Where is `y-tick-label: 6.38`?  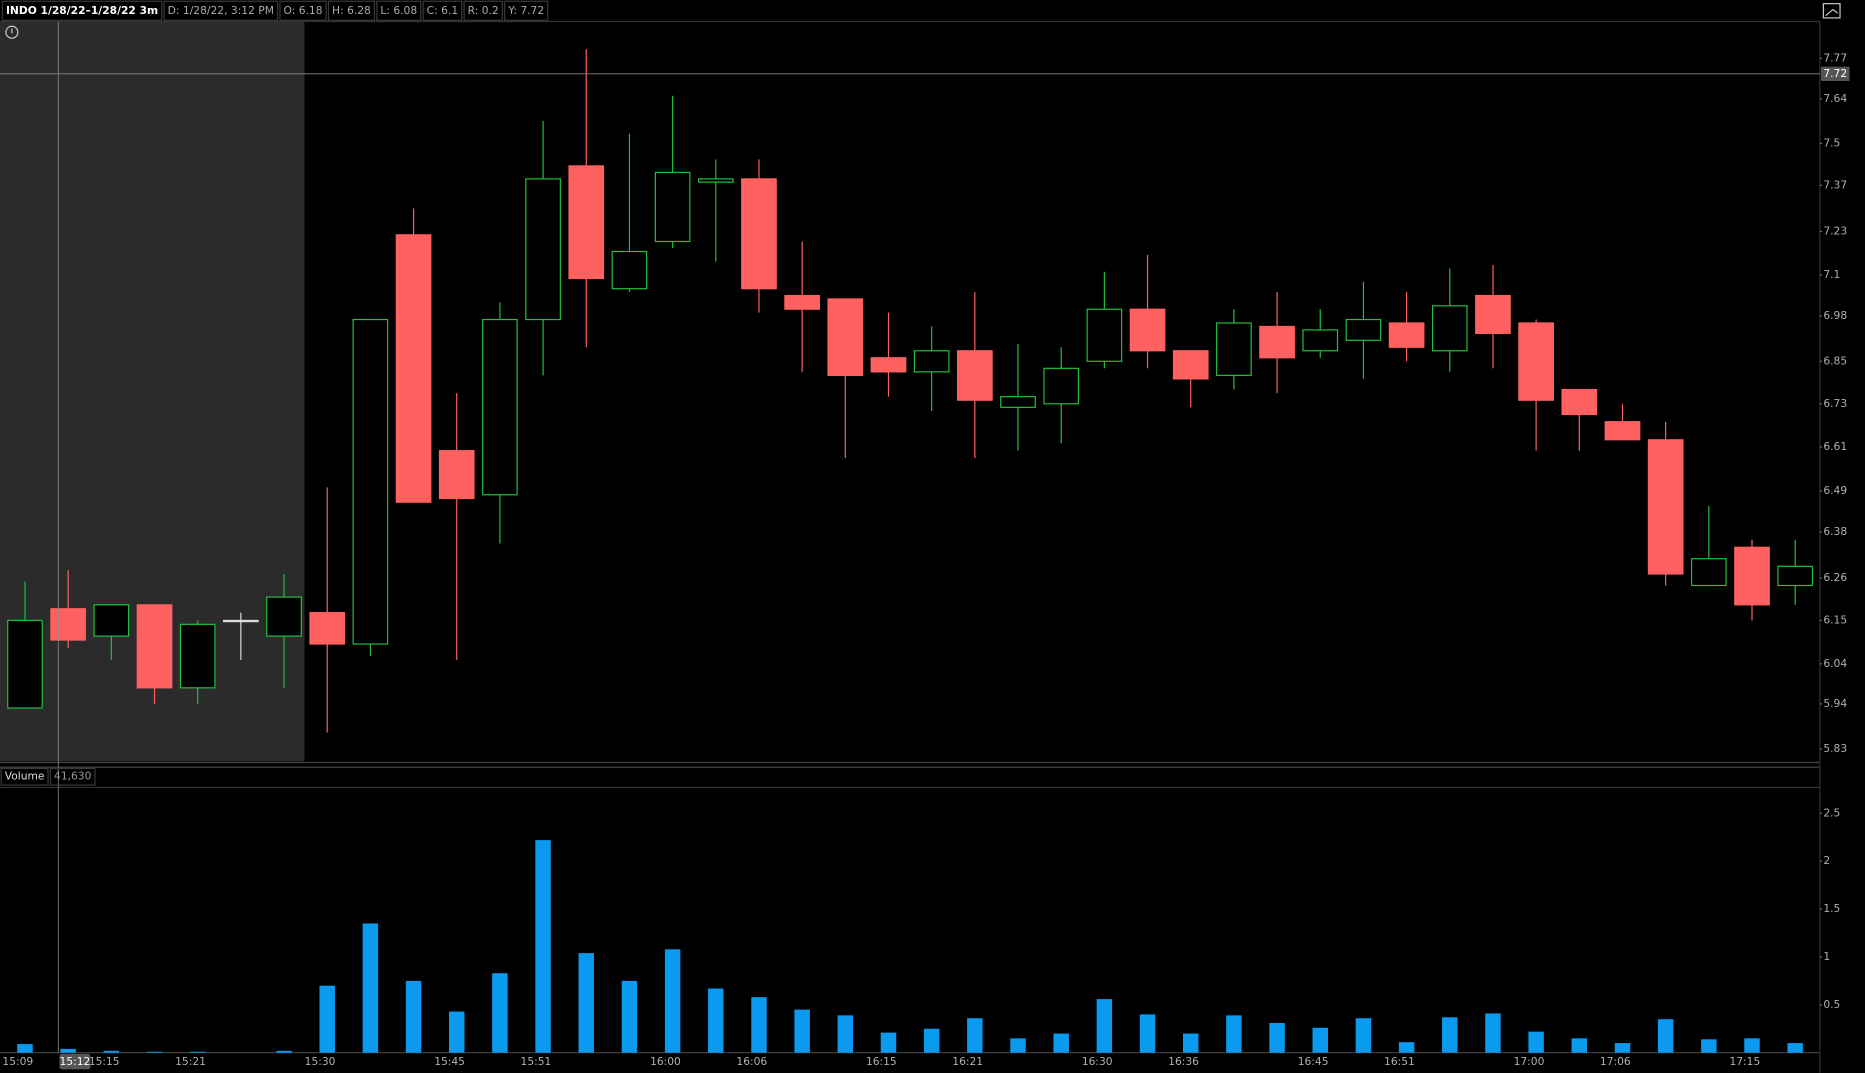 y-tick-label: 6.38 is located at coordinates (1835, 531).